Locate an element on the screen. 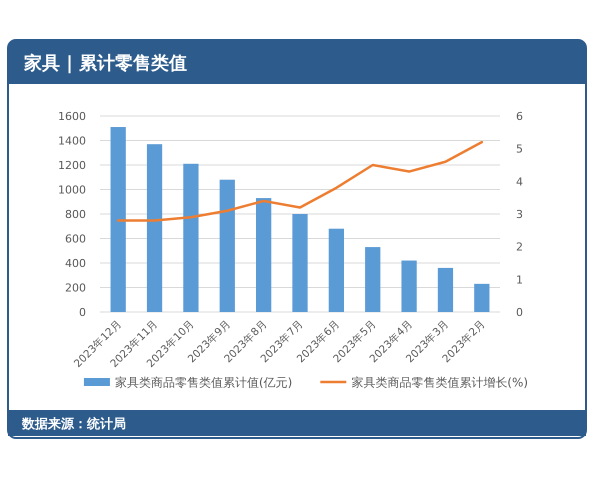 The width and height of the screenshot is (600, 480). y2-tick-label: 6 is located at coordinates (519, 116).